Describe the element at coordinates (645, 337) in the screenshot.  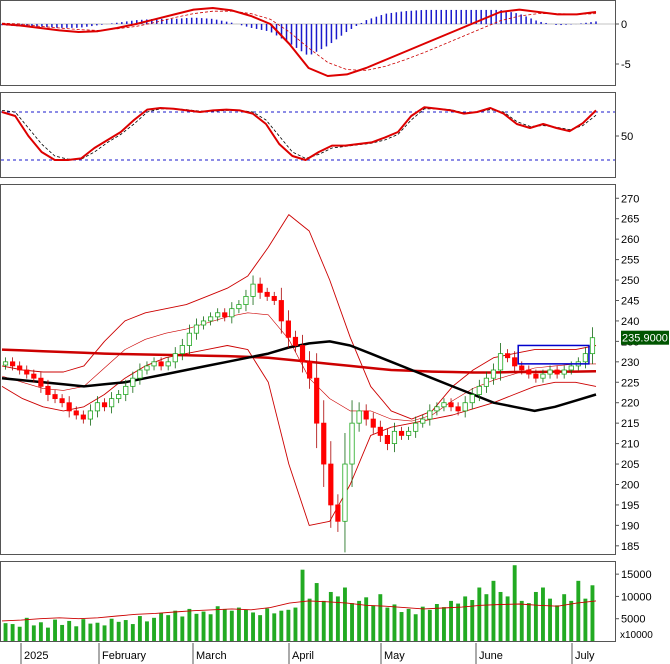
I see `last-price-tag: 235.9000` at that location.